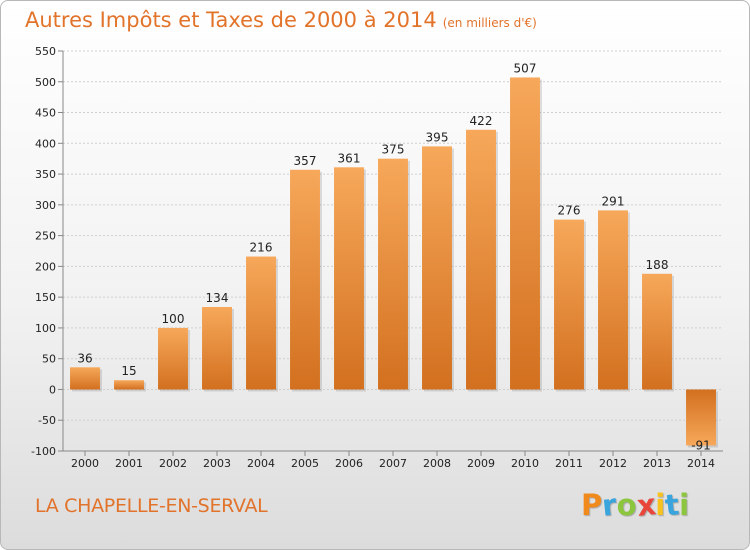  What do you see at coordinates (525, 233) in the screenshot?
I see `bar-2010` at bounding box center [525, 233].